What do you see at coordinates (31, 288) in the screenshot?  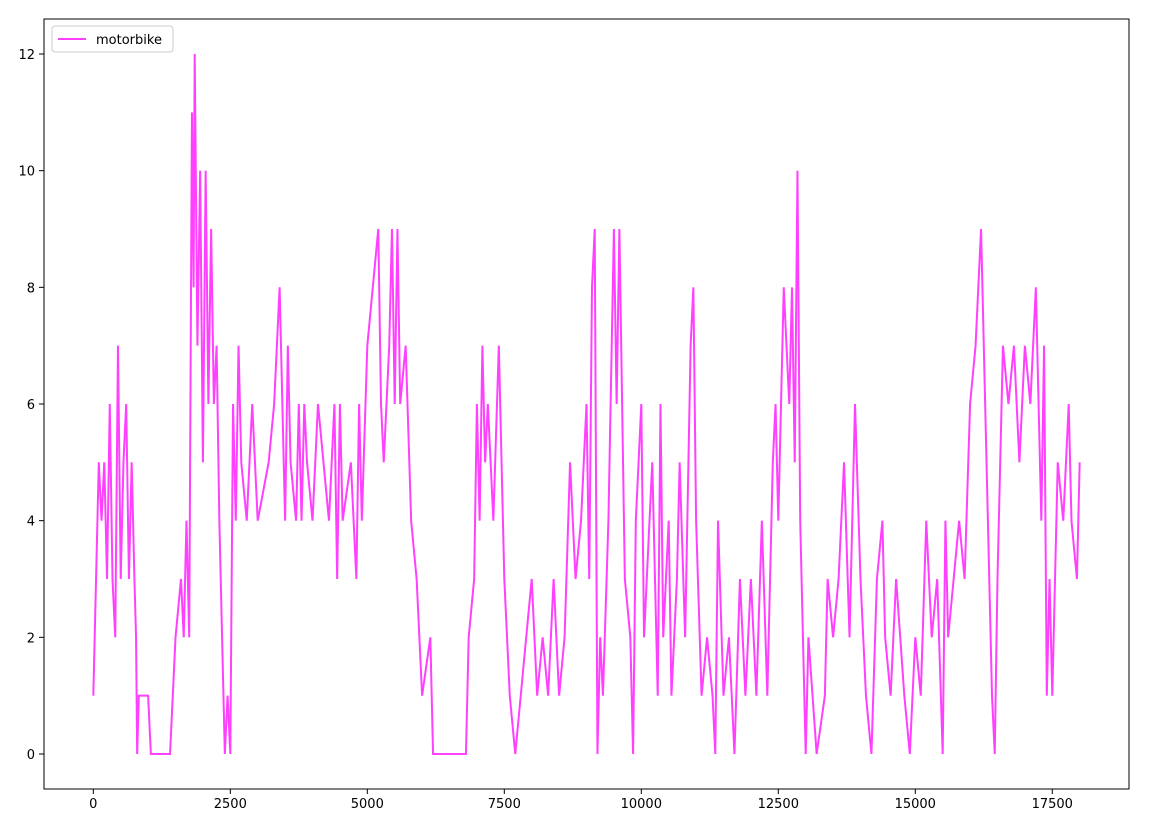 I see `y-tick-label: 8` at bounding box center [31, 288].